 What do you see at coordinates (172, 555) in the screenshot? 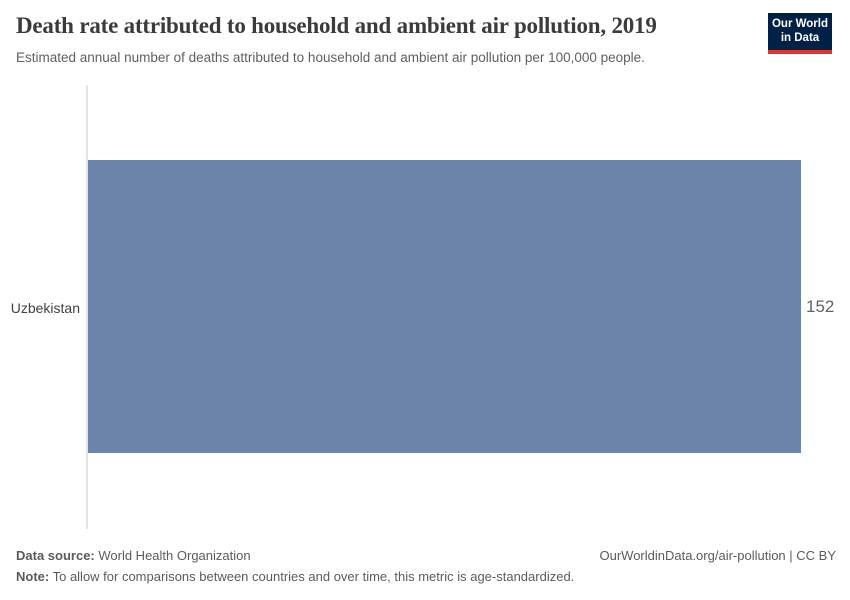
I see `data-source-value: World Health Organization` at bounding box center [172, 555].